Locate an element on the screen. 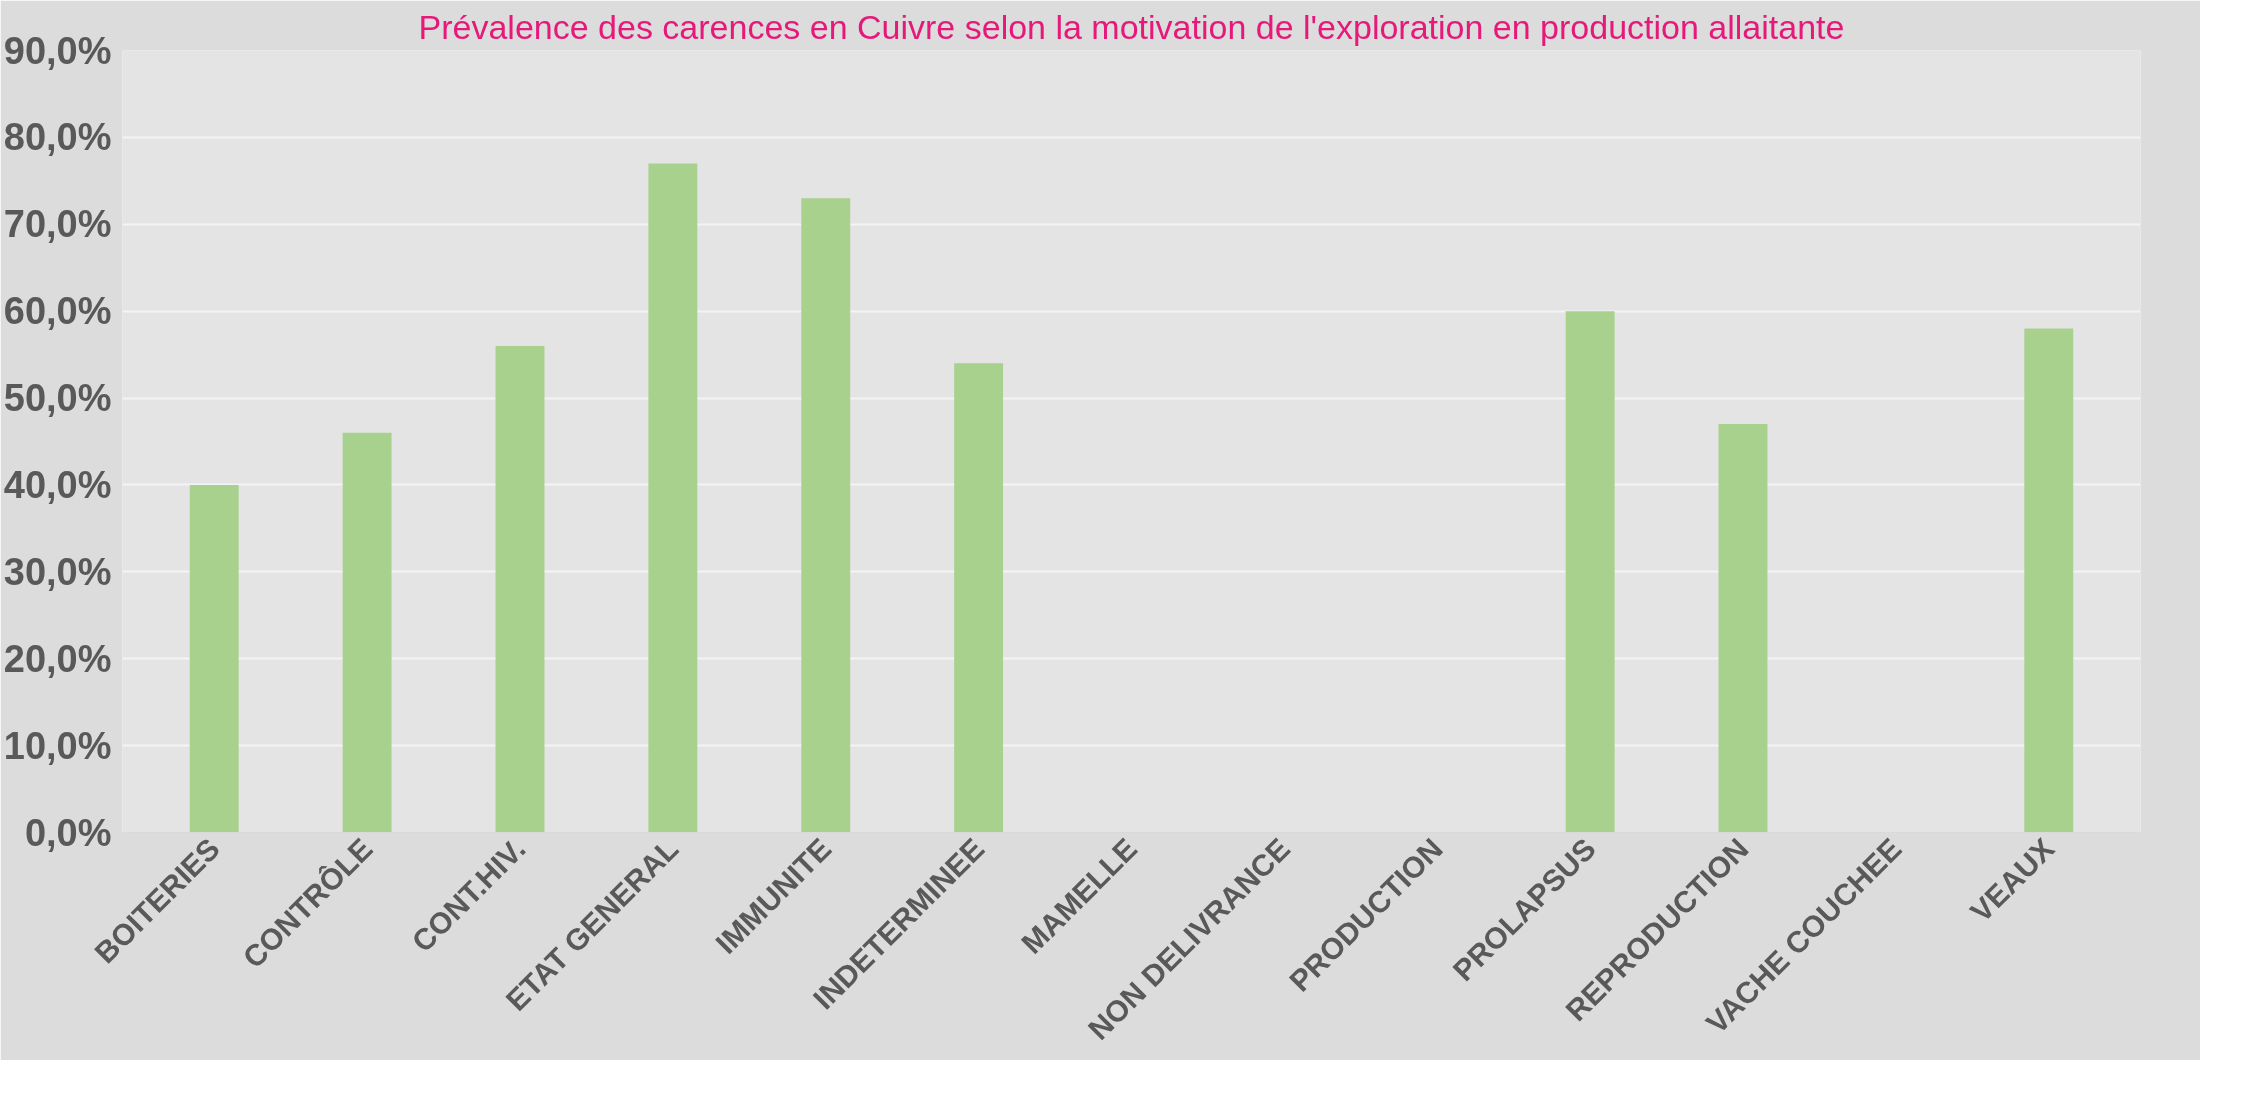 This screenshot has height=1100, width=2260. y-tick-label: 70,0% is located at coordinates (57, 224).